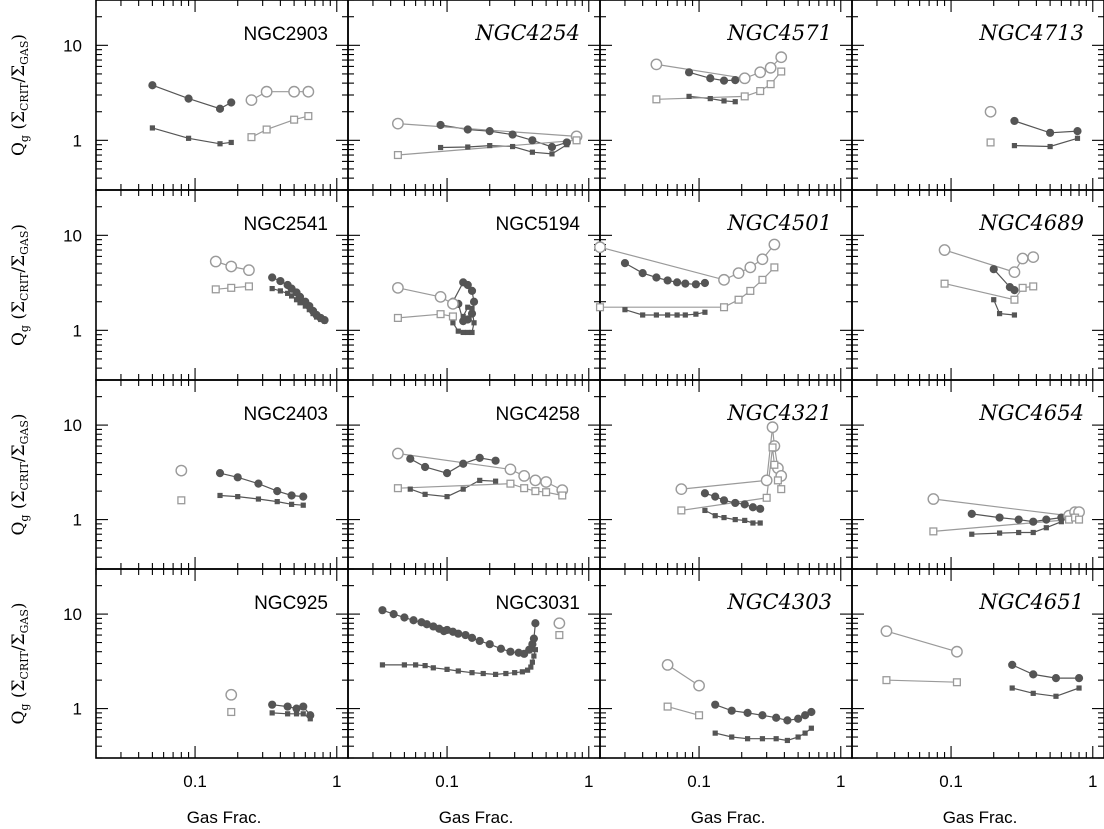 The image size is (1104, 829). What do you see at coordinates (77, 330) in the screenshot?
I see `y-tick-label: 1` at bounding box center [77, 330].